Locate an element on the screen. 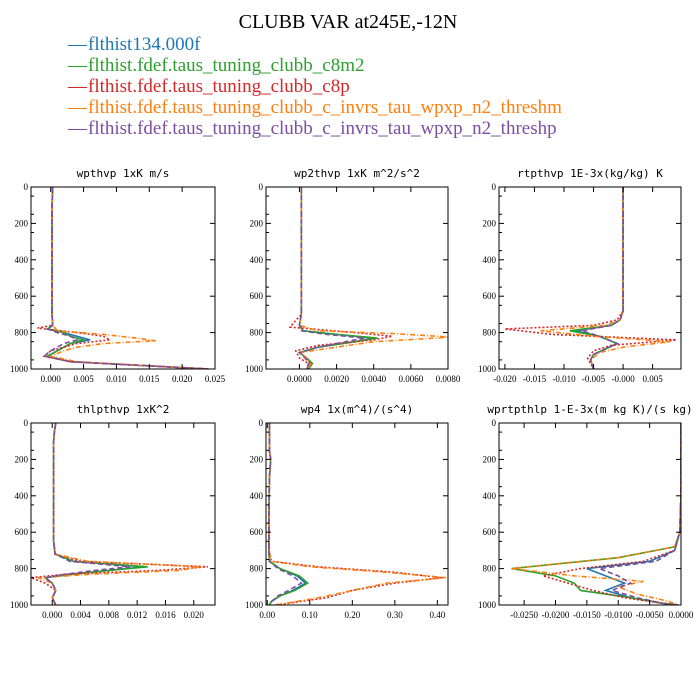 The height and width of the screenshot is (700, 700). panel-title: wp4 1x(m^4)/(s^4) is located at coordinates (357, 409).